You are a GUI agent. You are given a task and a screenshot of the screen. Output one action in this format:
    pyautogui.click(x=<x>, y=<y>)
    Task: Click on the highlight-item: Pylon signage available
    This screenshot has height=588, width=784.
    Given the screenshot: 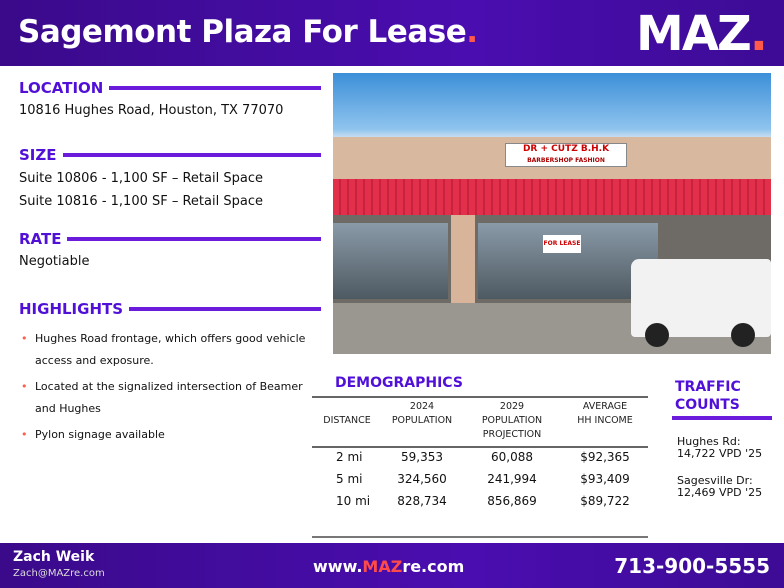 What is the action you would take?
    pyautogui.click(x=164, y=435)
    